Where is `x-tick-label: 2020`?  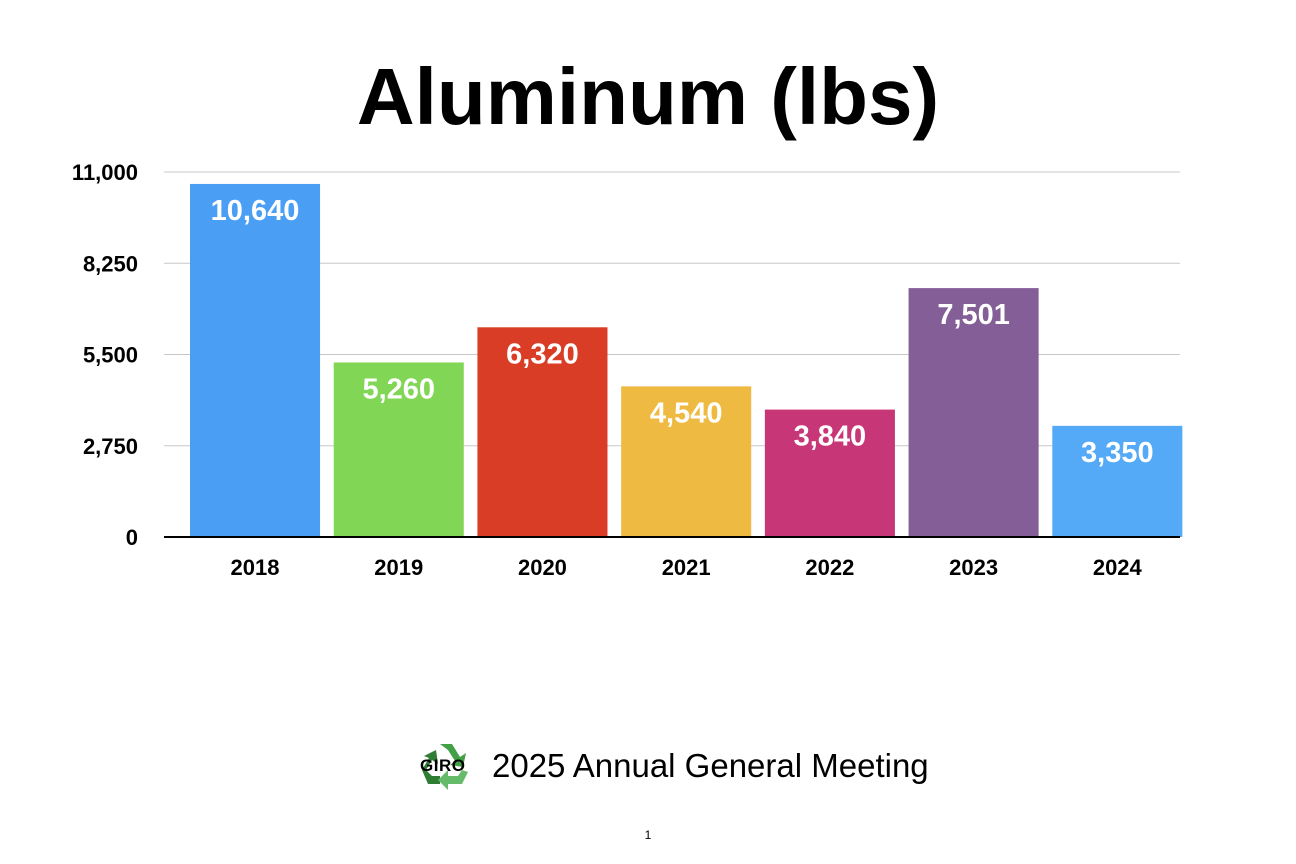
x-tick-label: 2020 is located at coordinates (542, 567).